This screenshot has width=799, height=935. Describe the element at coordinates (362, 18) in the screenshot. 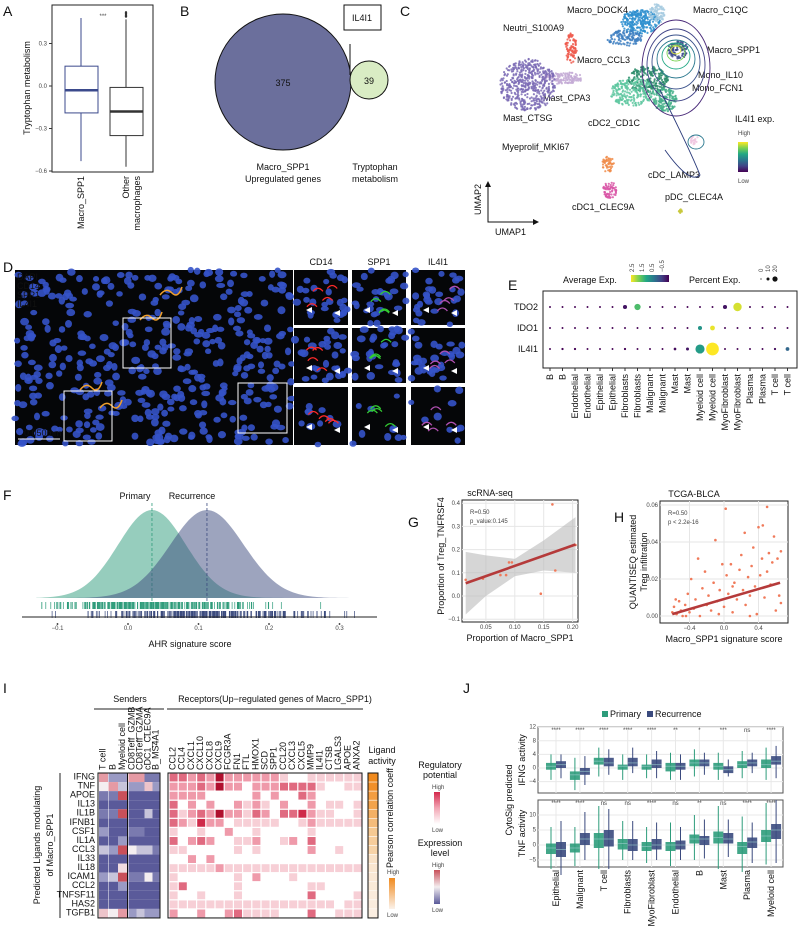

I see `overlap-gene-label: IL4I1` at that location.